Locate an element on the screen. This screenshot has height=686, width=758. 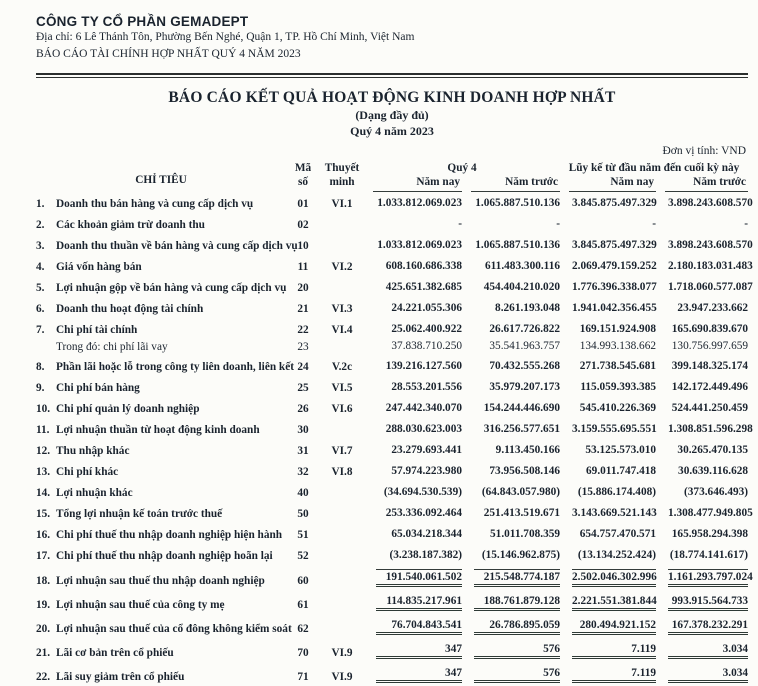
row-value: 9.113.450.166 is located at coordinates (528, 449).